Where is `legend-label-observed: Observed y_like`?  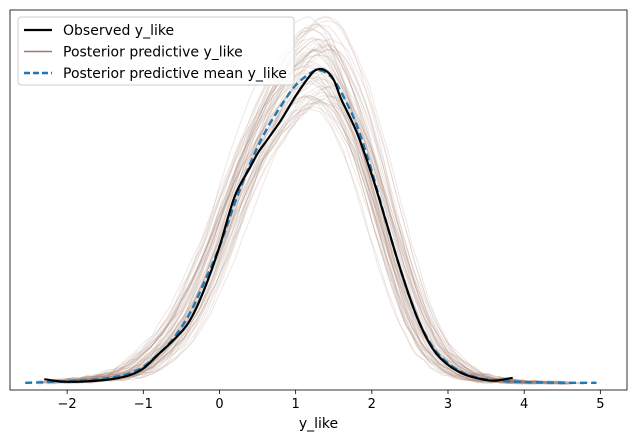 legend-label-observed: Observed y_like is located at coordinates (118, 31).